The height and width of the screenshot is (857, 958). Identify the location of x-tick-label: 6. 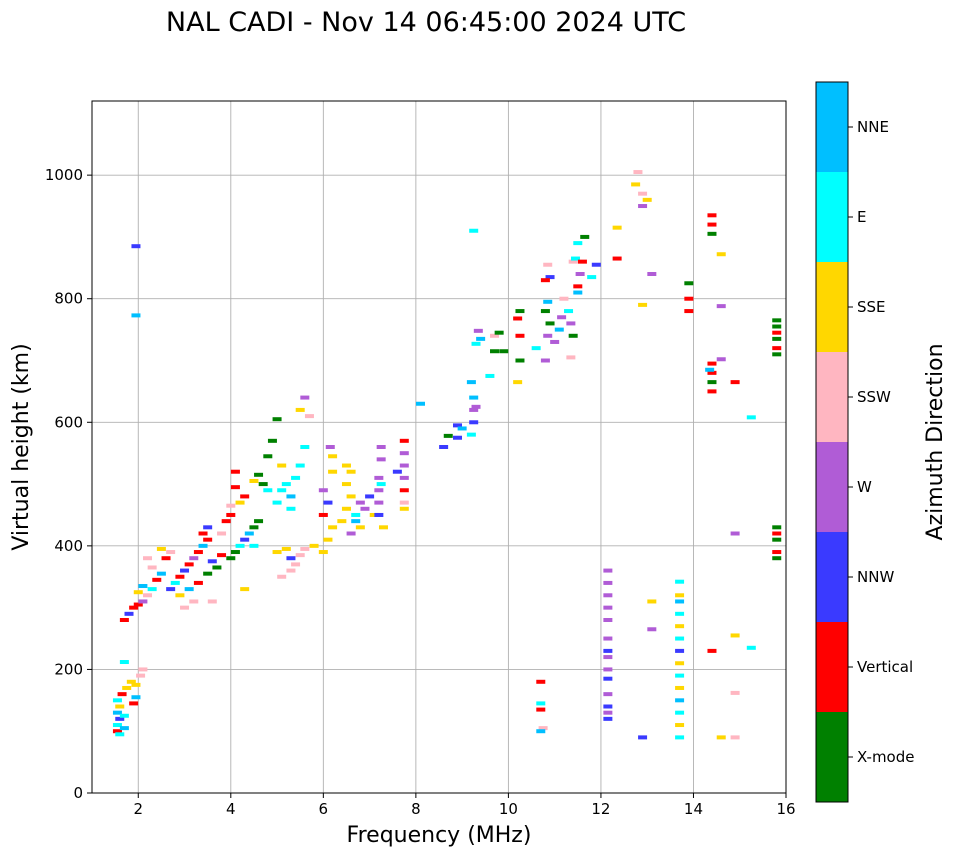
(324, 809).